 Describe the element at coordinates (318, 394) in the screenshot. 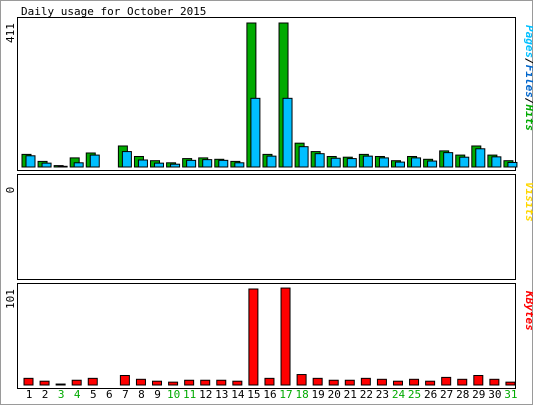

I see `x-tick-label-day-19: 19` at that location.